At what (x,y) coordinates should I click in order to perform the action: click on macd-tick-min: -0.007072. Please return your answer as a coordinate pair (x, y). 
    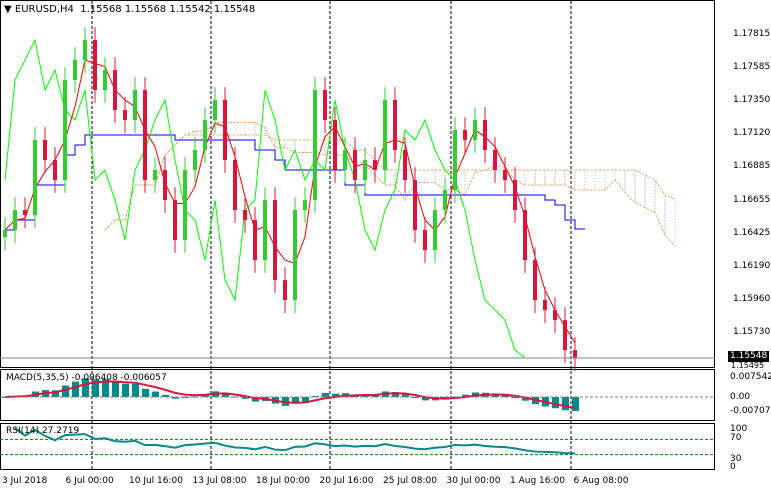
    Looking at the image, I should click on (750, 411).